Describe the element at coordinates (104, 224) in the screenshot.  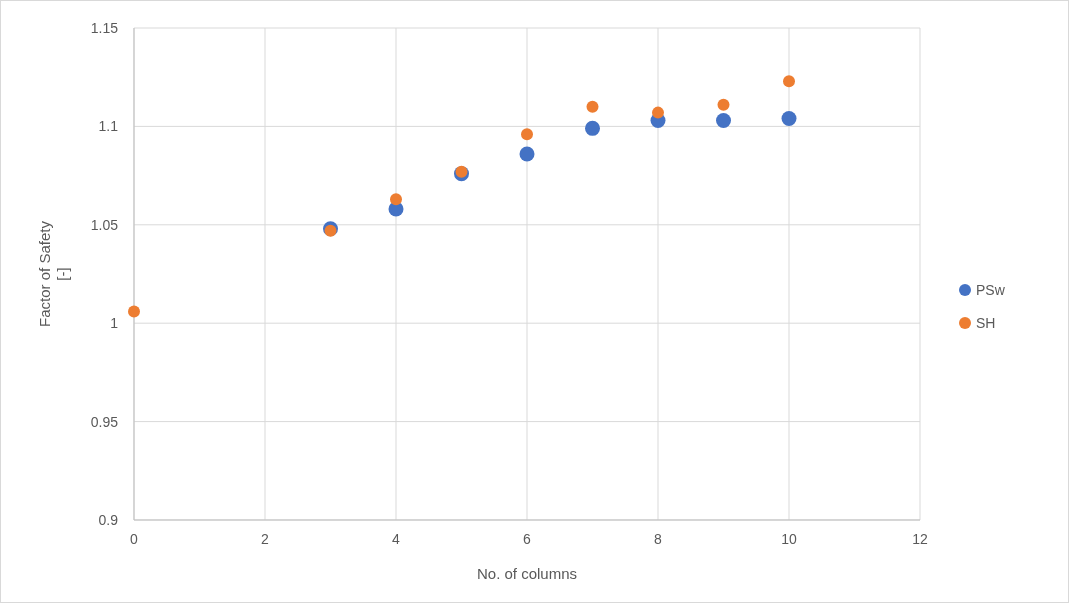
I see `y-tick-label: 1.05` at that location.